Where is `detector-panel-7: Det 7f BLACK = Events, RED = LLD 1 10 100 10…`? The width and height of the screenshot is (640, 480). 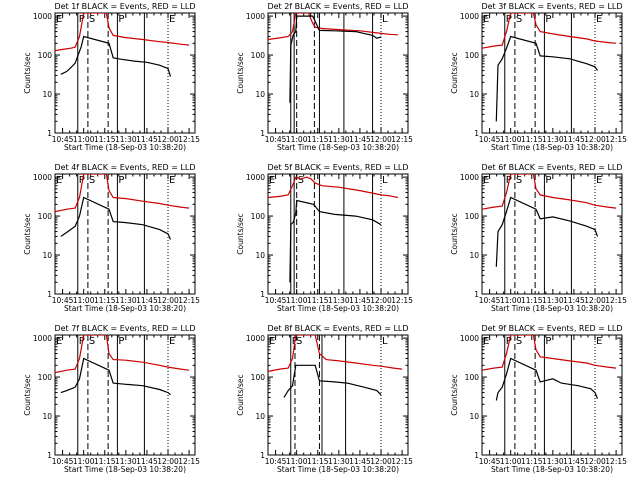
detector-panel-7: Det 7f BLACK = Events, RED = LLD 1 10 100 10… is located at coordinates (111, 399).